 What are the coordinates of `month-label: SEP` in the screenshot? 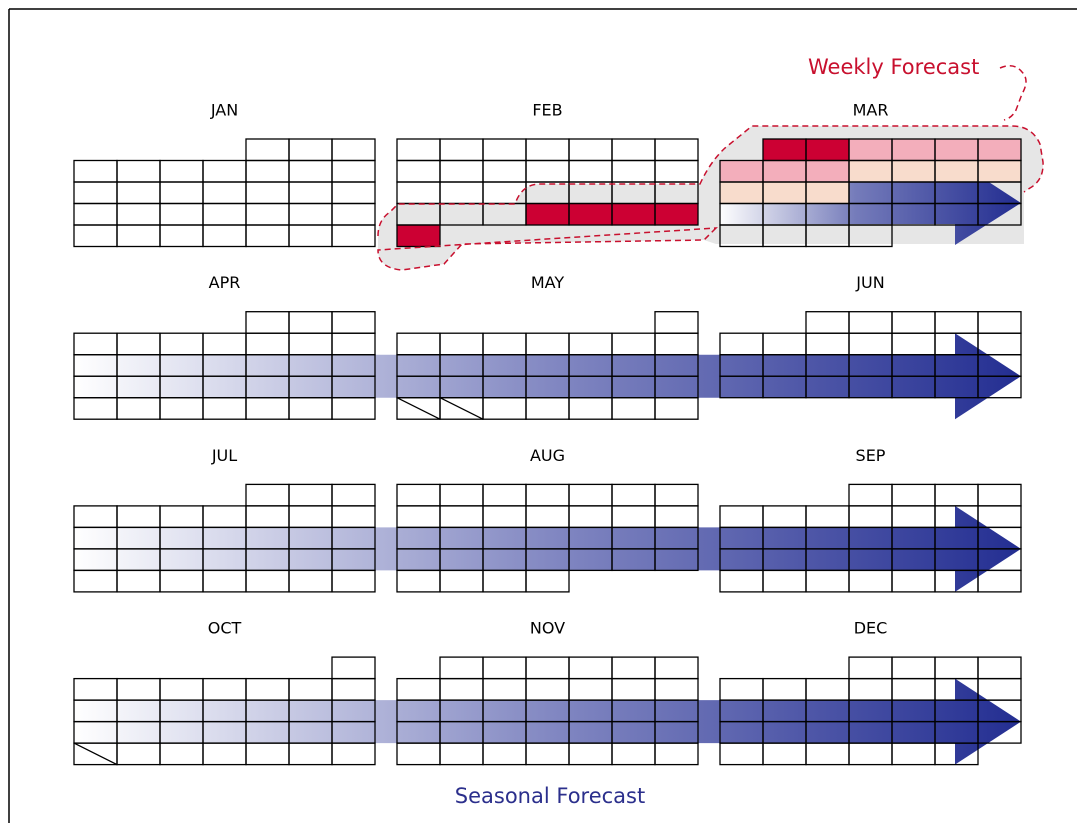 It's located at (871, 455).